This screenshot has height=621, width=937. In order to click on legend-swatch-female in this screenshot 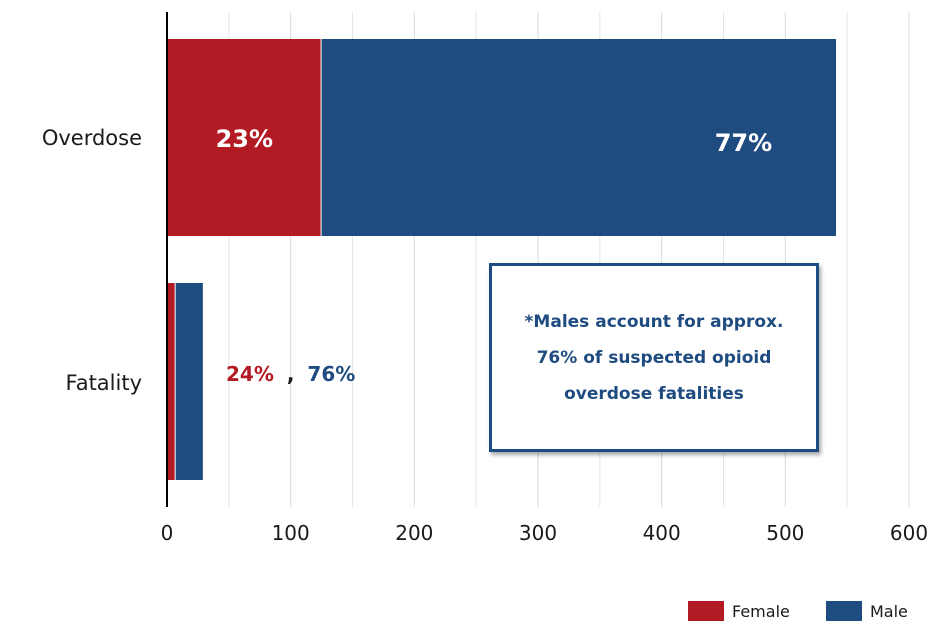, I will do `click(706, 611)`.